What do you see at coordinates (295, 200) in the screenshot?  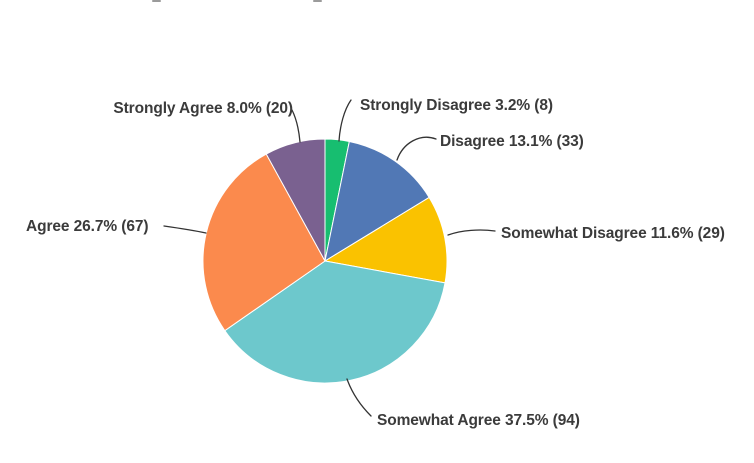 I see `pie-slice-strongly-agree` at bounding box center [295, 200].